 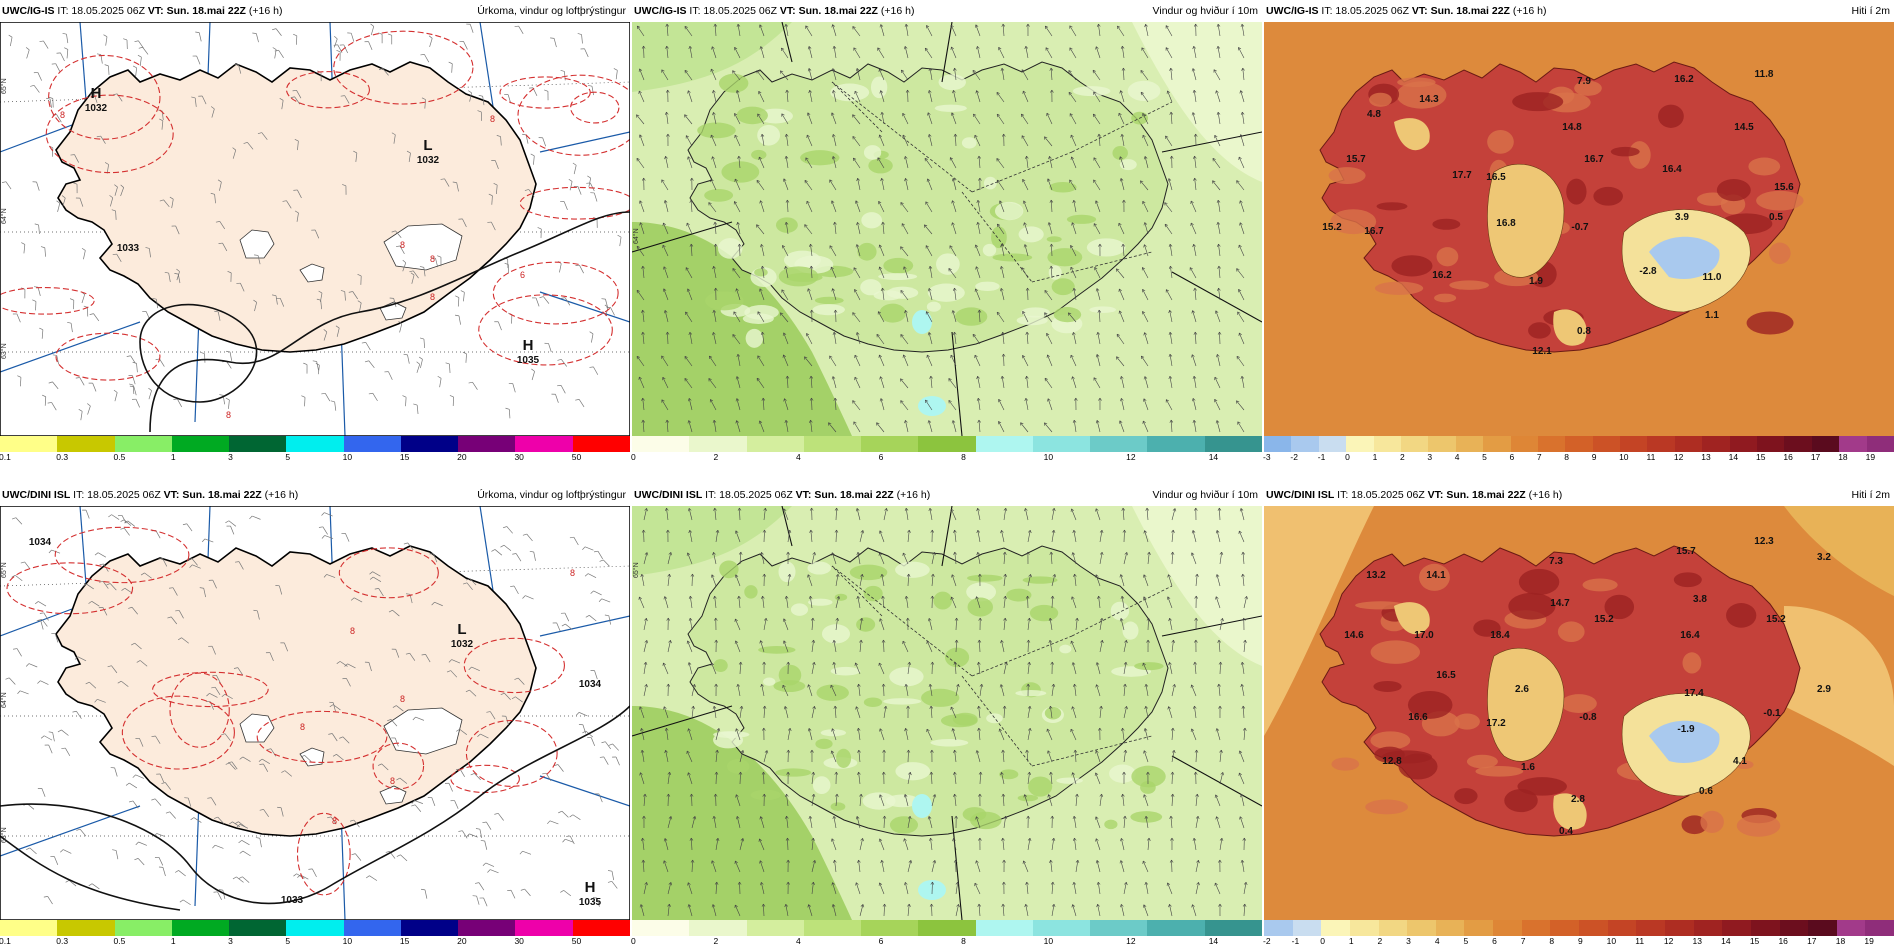 What do you see at coordinates (913, 495) in the screenshot?
I see `lead-time: (+16 h)` at bounding box center [913, 495].